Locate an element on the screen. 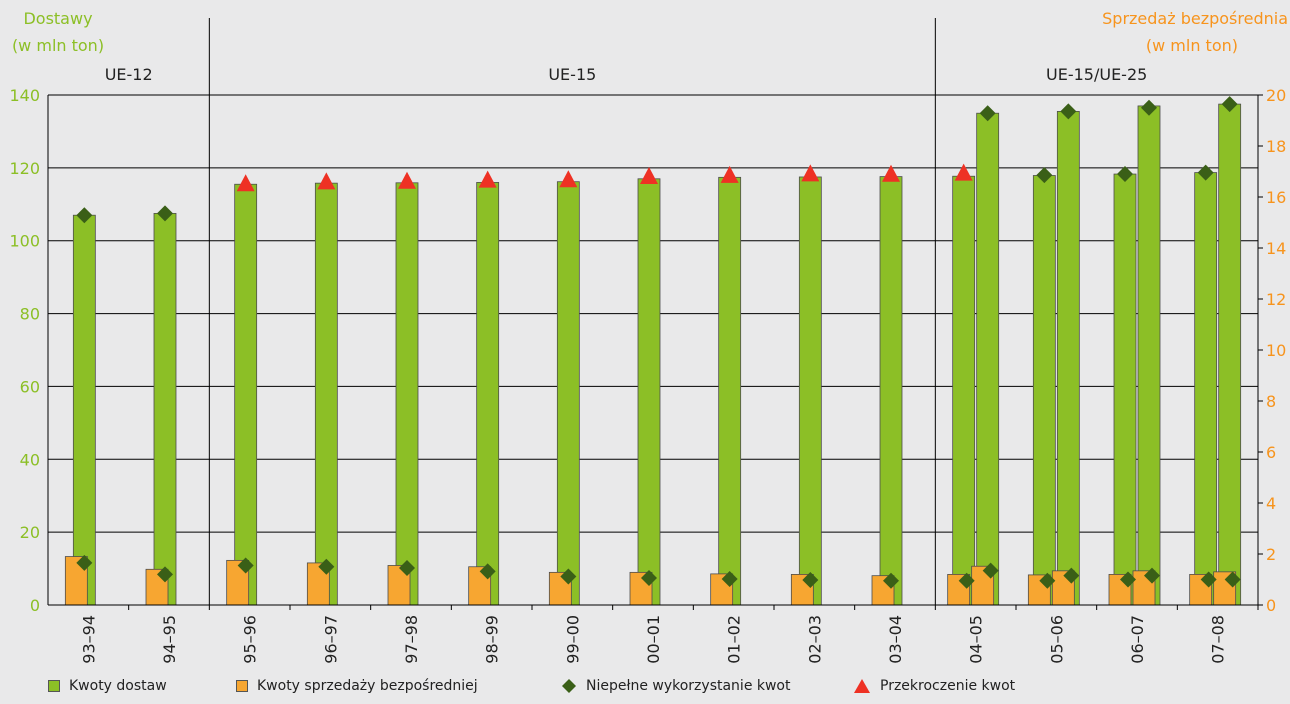 This screenshot has height=704, width=1290. left-axis-title-line1: Dostawy is located at coordinates (57, 18).